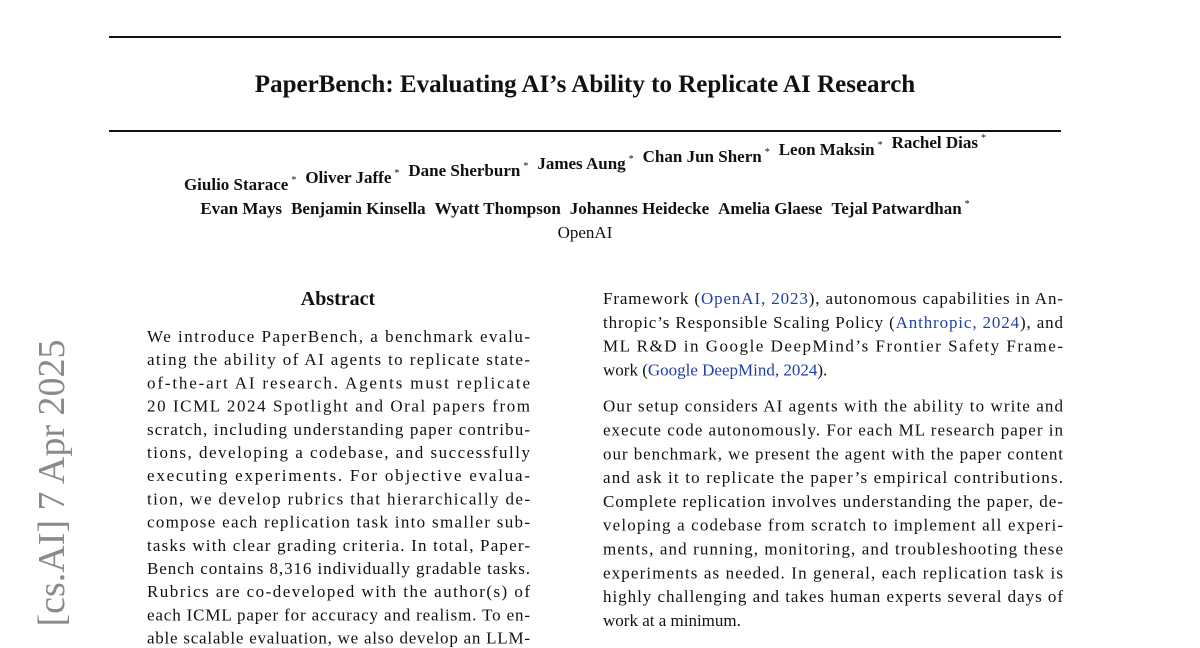  What do you see at coordinates (936, 298) in the screenshot?
I see `text-run: ), autonomous capabilities in An-` at bounding box center [936, 298].